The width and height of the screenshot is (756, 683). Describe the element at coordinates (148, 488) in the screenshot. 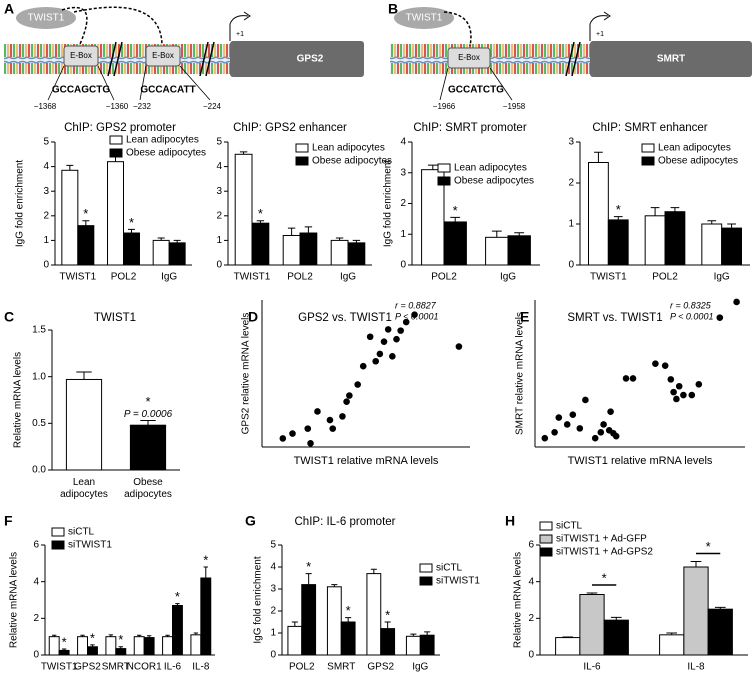

I see `x-tick-label: Obese adipocytes` at that location.